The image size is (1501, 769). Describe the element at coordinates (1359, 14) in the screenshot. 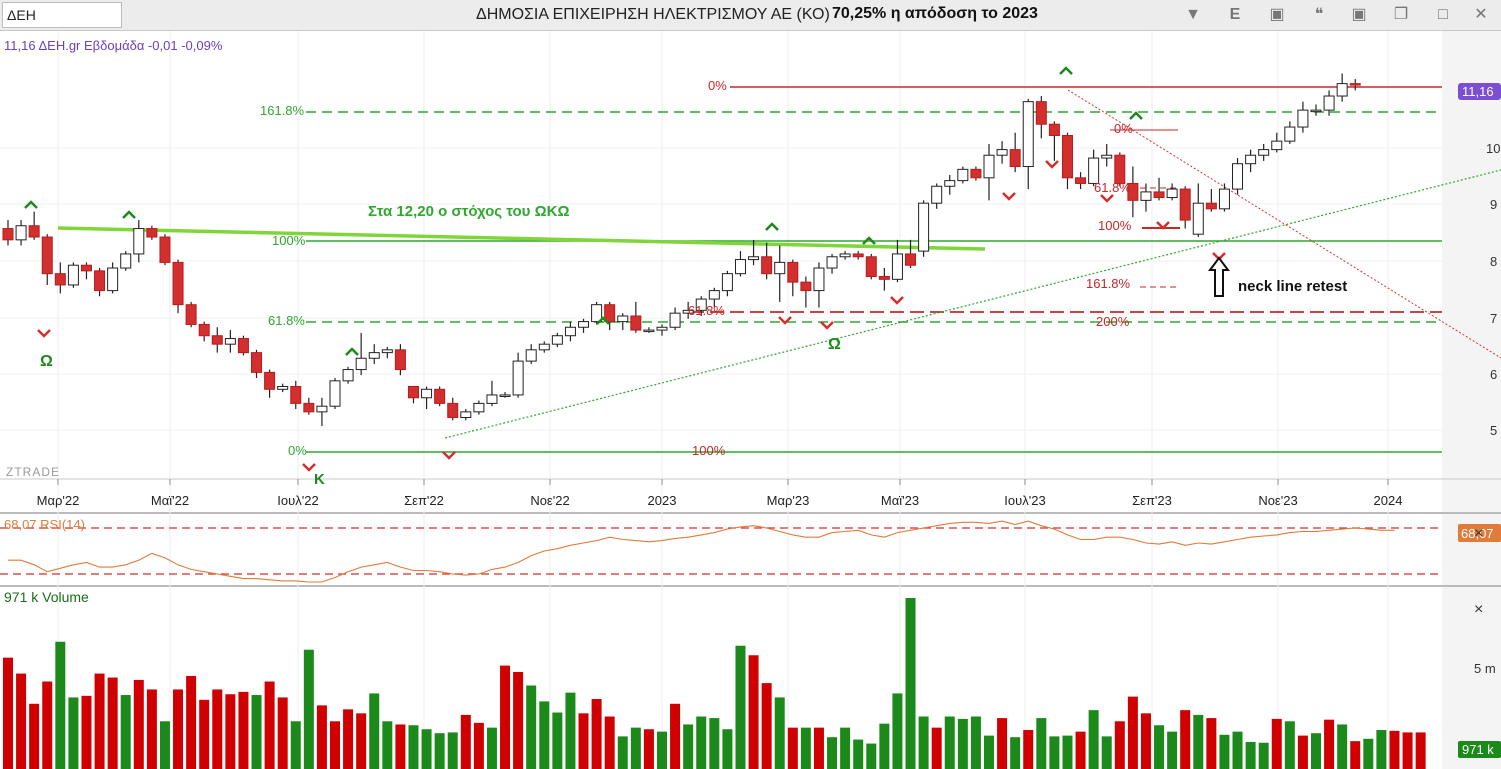

I see `lock-icon: ▣` at that location.